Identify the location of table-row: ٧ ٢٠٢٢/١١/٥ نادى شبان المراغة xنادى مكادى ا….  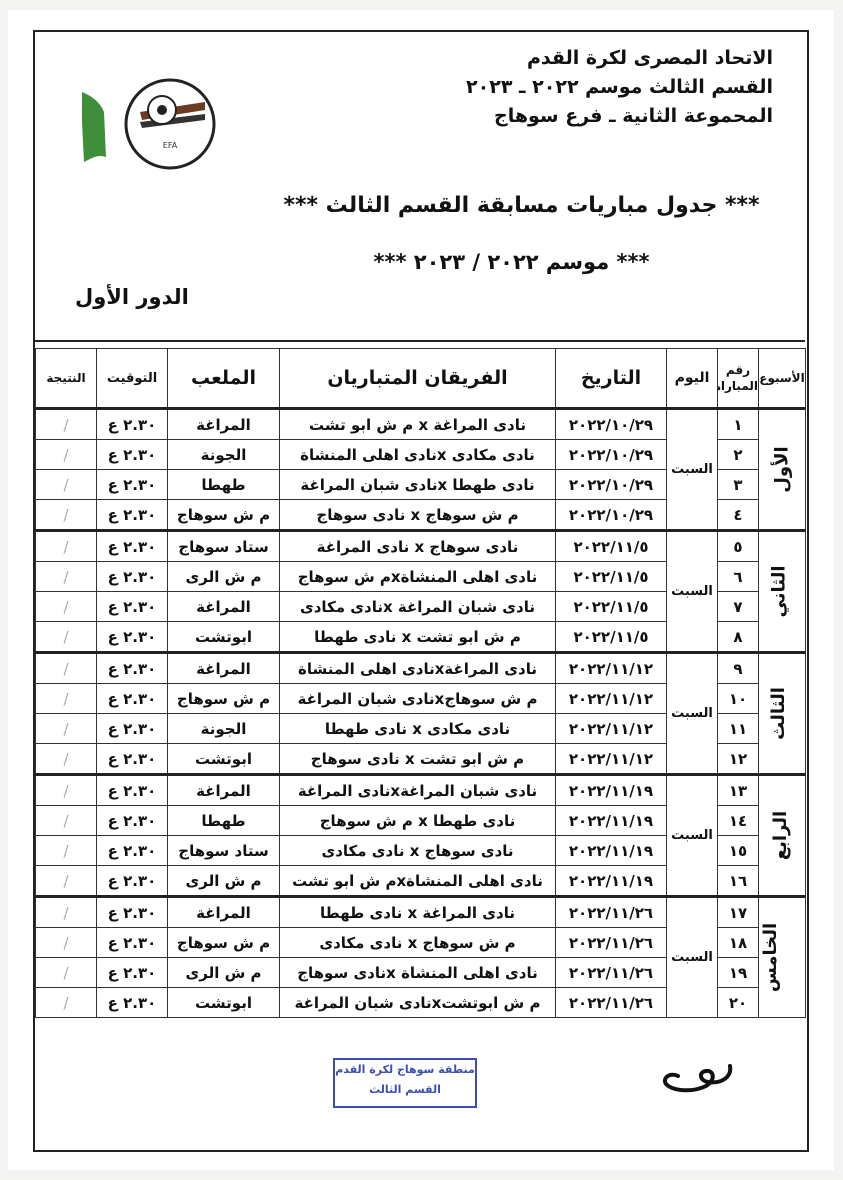
(420, 606).